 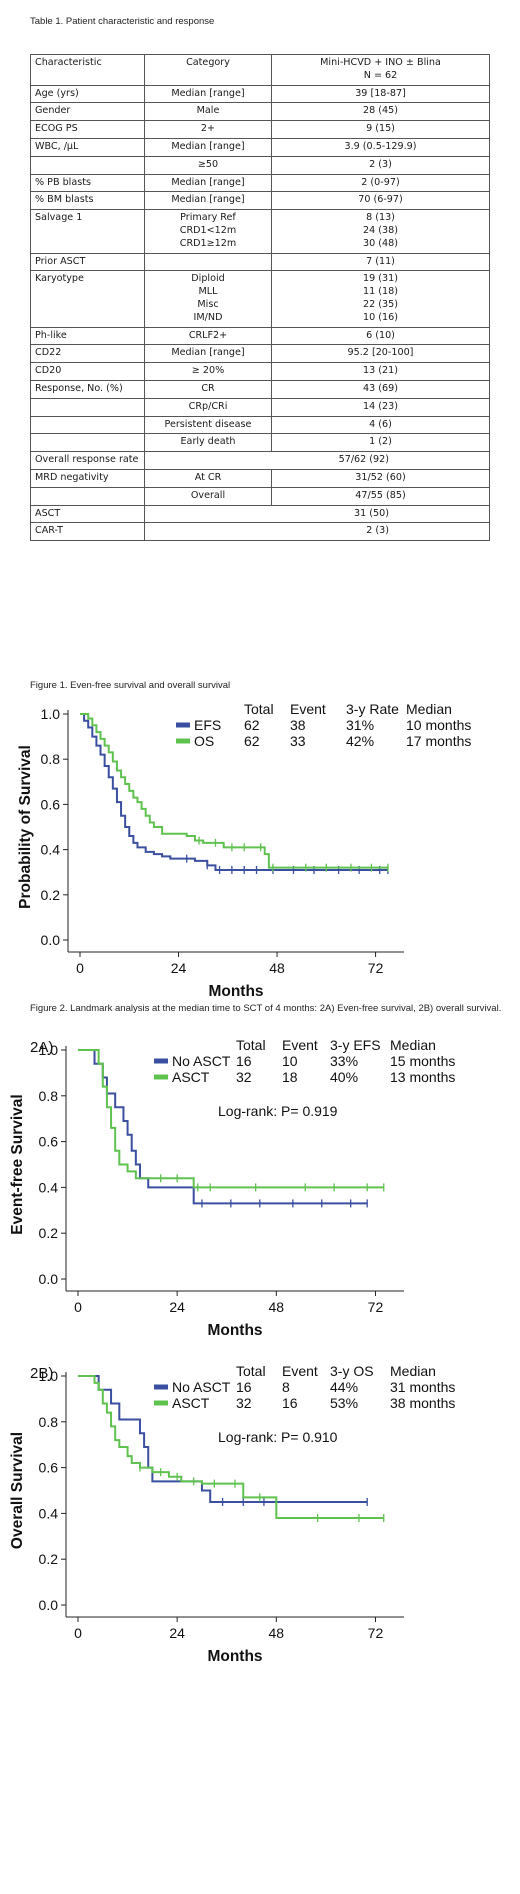 I want to click on table-row: MRD negativity At CR 31/52 (60), so click(x=260, y=478).